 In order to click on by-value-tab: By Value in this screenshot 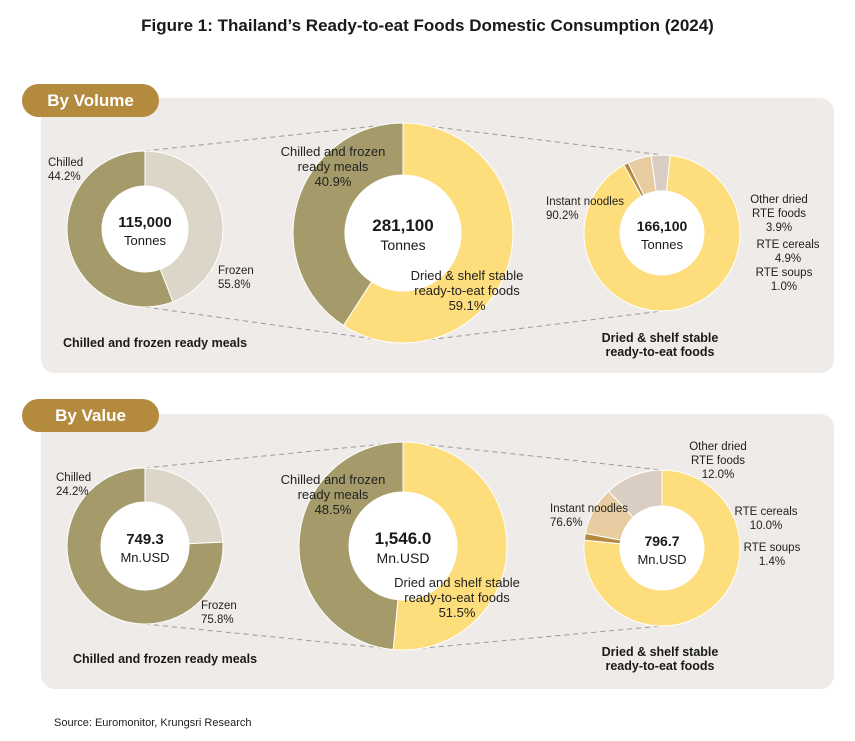, I will do `click(90, 415)`.